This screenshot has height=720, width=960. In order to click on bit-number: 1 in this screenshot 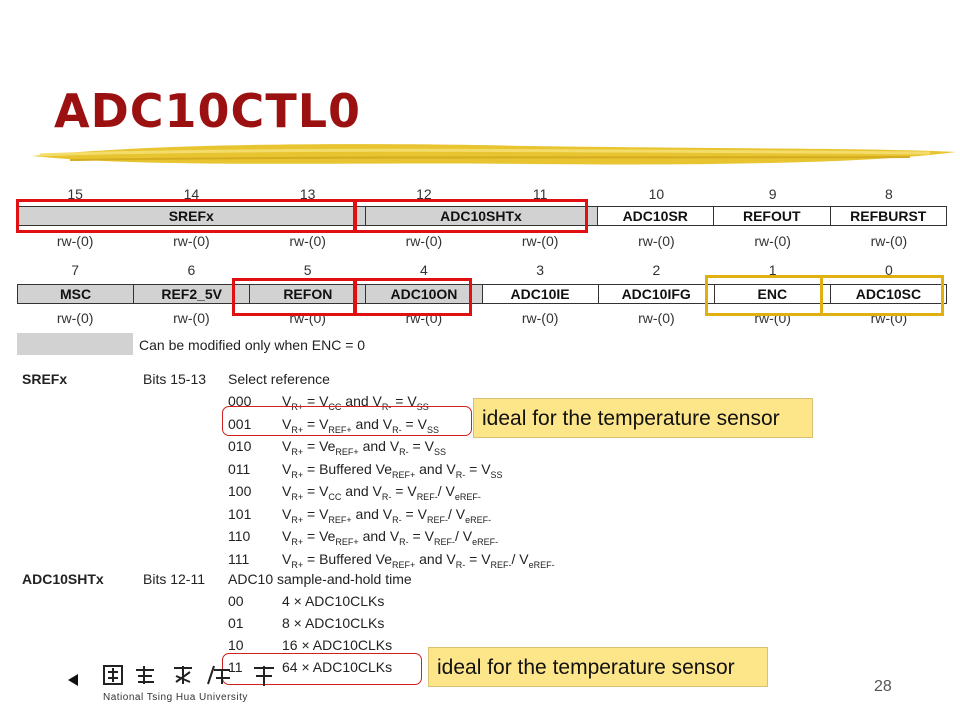, I will do `click(772, 270)`.